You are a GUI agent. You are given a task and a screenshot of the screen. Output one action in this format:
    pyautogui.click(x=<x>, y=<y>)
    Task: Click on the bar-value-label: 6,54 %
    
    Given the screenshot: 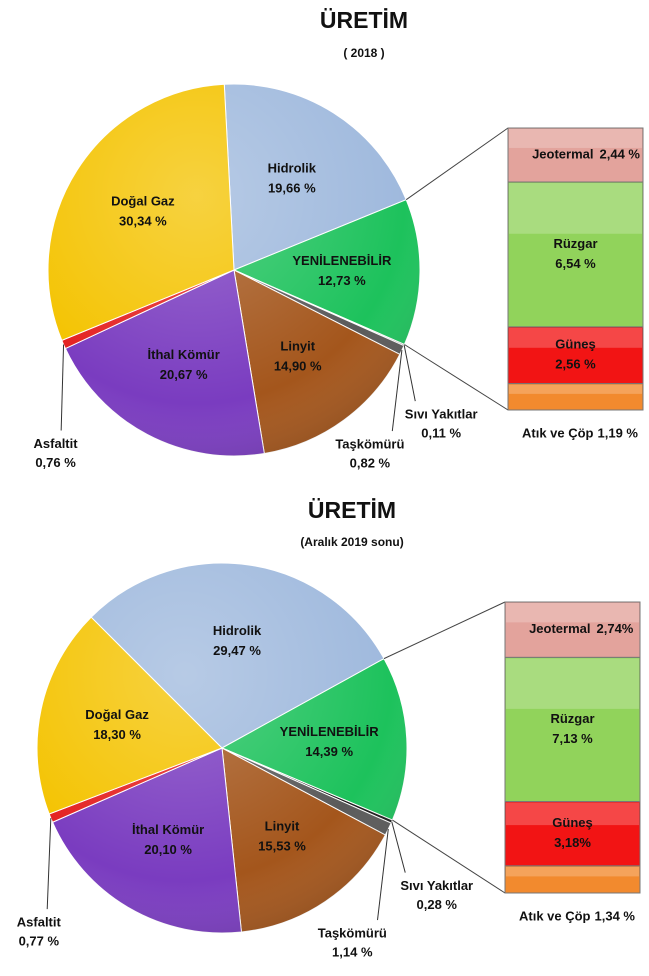 What is the action you would take?
    pyautogui.click(x=575, y=263)
    